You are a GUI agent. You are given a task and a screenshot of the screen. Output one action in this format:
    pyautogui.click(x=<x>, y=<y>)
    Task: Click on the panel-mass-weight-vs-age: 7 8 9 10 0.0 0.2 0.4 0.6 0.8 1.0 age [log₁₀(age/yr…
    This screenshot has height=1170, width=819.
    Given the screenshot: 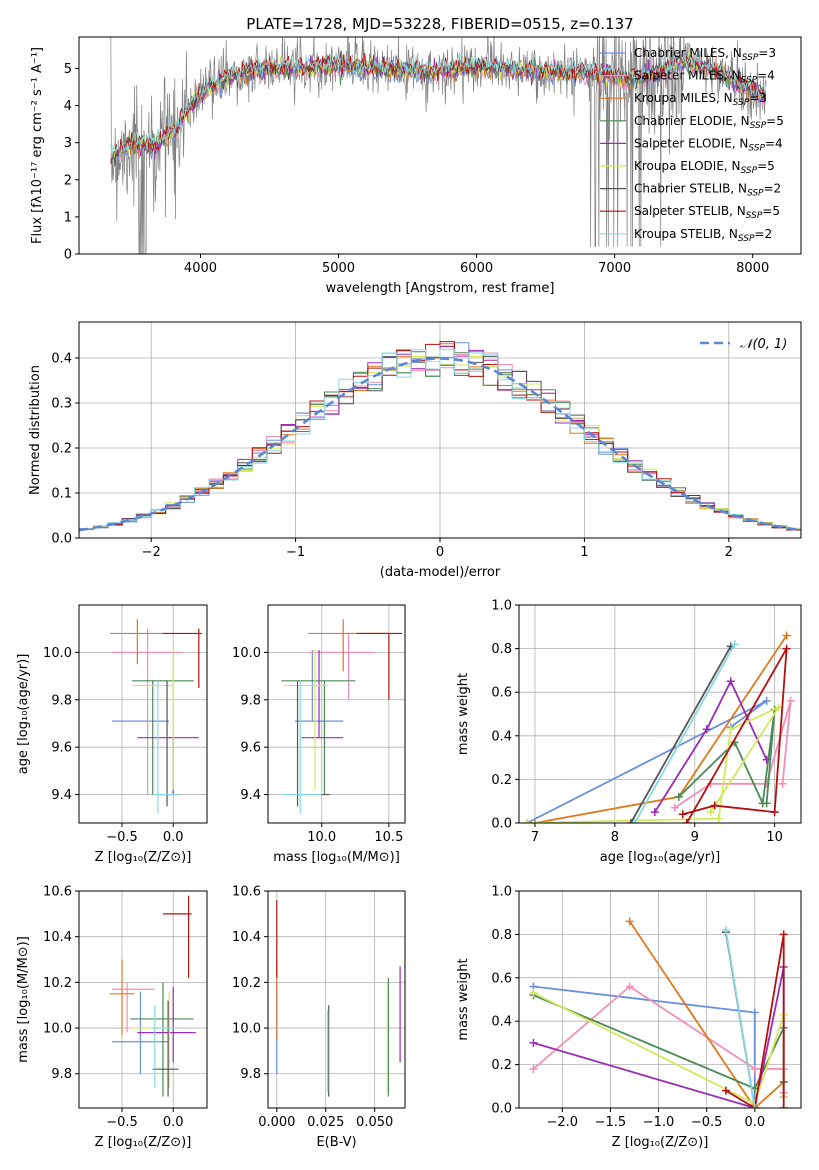 What is the action you would take?
    pyautogui.click(x=629, y=732)
    